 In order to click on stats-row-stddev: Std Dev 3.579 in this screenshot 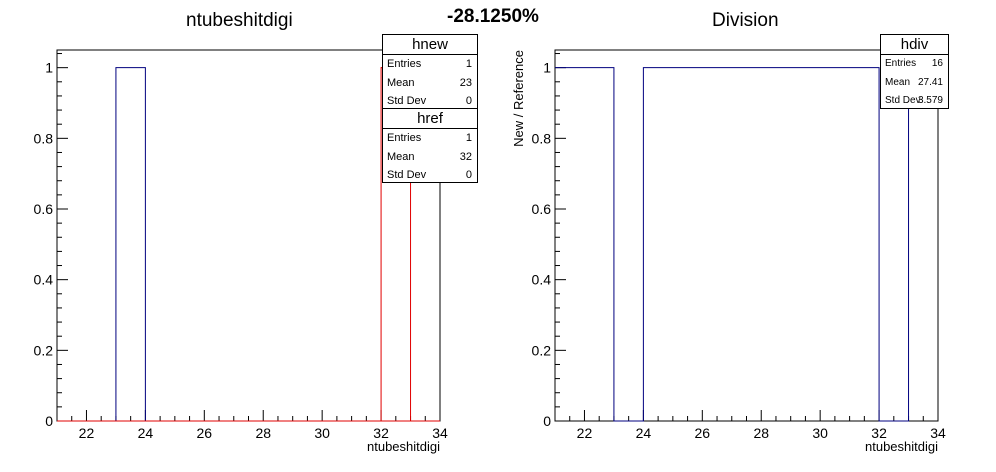, I will do `click(914, 101)`.